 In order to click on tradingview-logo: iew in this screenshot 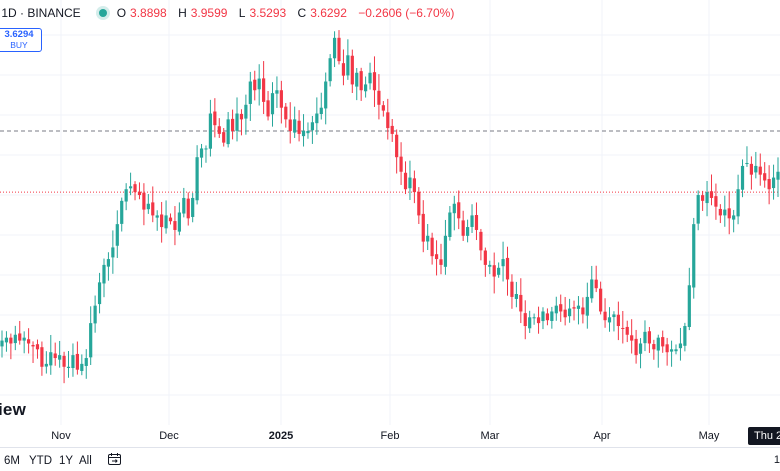, I will do `click(13, 409)`.